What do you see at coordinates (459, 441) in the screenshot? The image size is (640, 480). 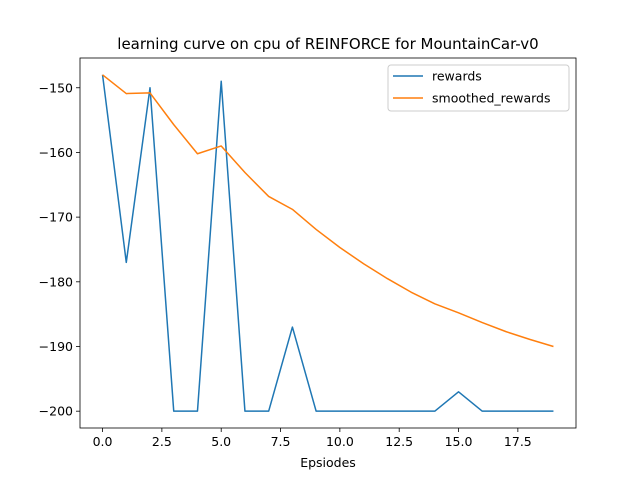 I see `x-tick-label: 15.0` at bounding box center [459, 441].